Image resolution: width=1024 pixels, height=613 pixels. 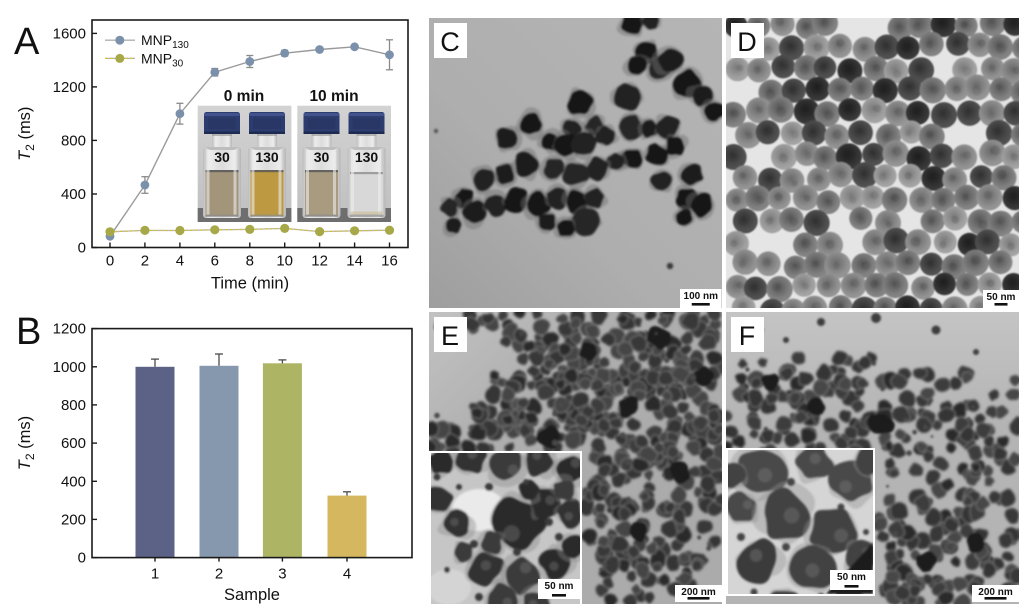 What do you see at coordinates (319, 261) in the screenshot?
I see `svg-text: 12` at bounding box center [319, 261].